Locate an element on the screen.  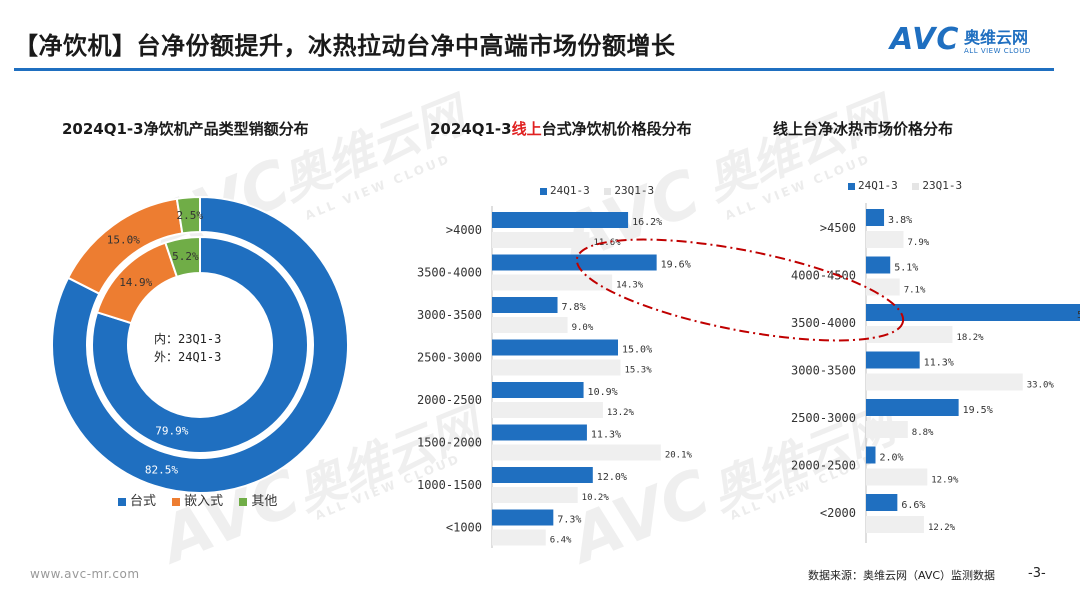
footer-source: 数据来源：奥维云网（AVC）监测数据 is located at coordinates (902, 575).